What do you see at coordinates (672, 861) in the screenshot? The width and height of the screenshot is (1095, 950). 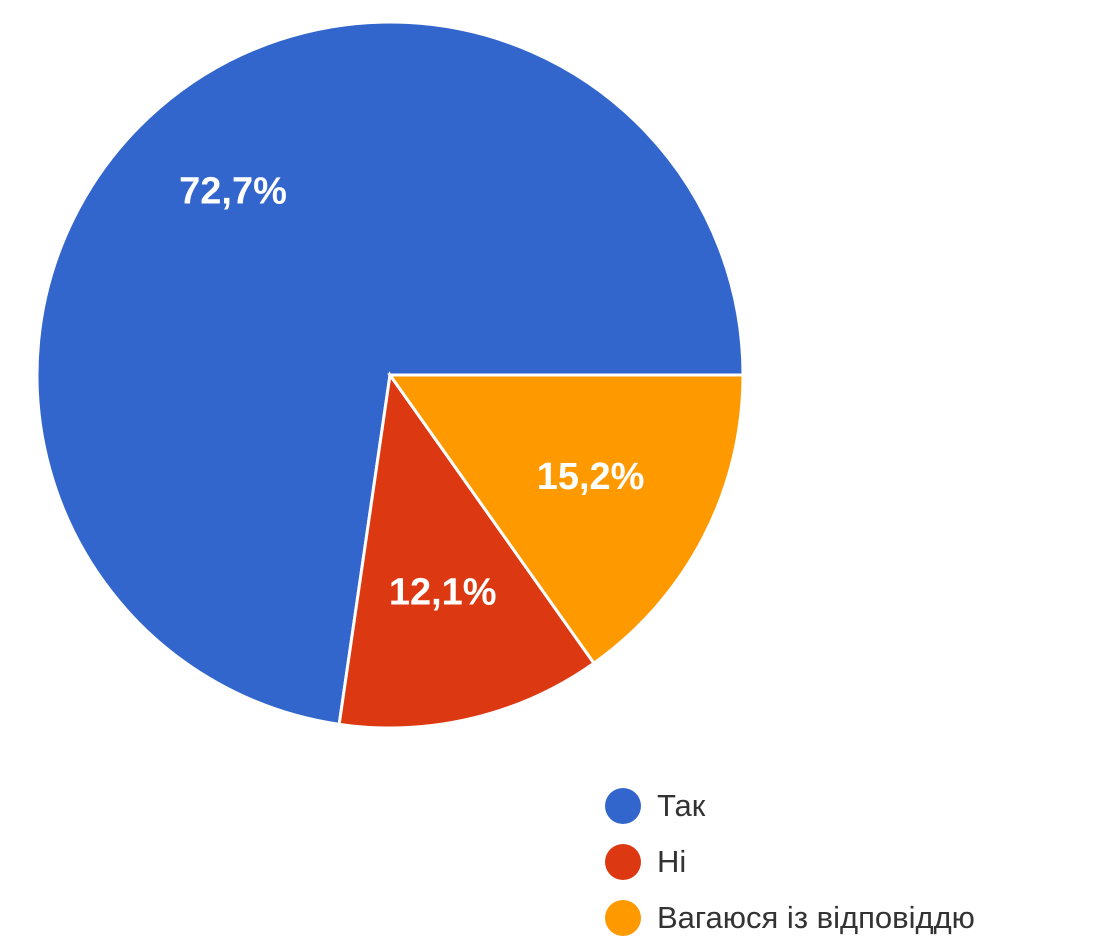 I see `legend-label-ni: Ні` at bounding box center [672, 861].